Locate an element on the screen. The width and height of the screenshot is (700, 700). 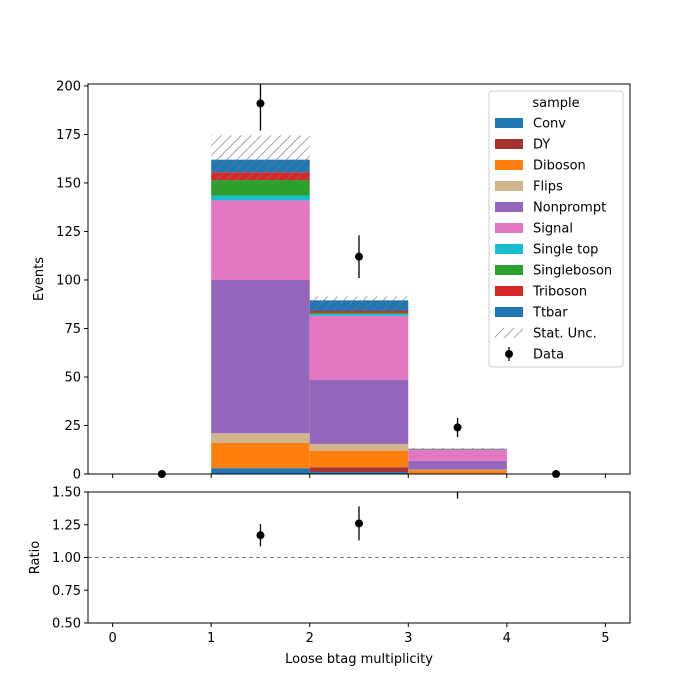
ratio-points is located at coordinates (357, 519).